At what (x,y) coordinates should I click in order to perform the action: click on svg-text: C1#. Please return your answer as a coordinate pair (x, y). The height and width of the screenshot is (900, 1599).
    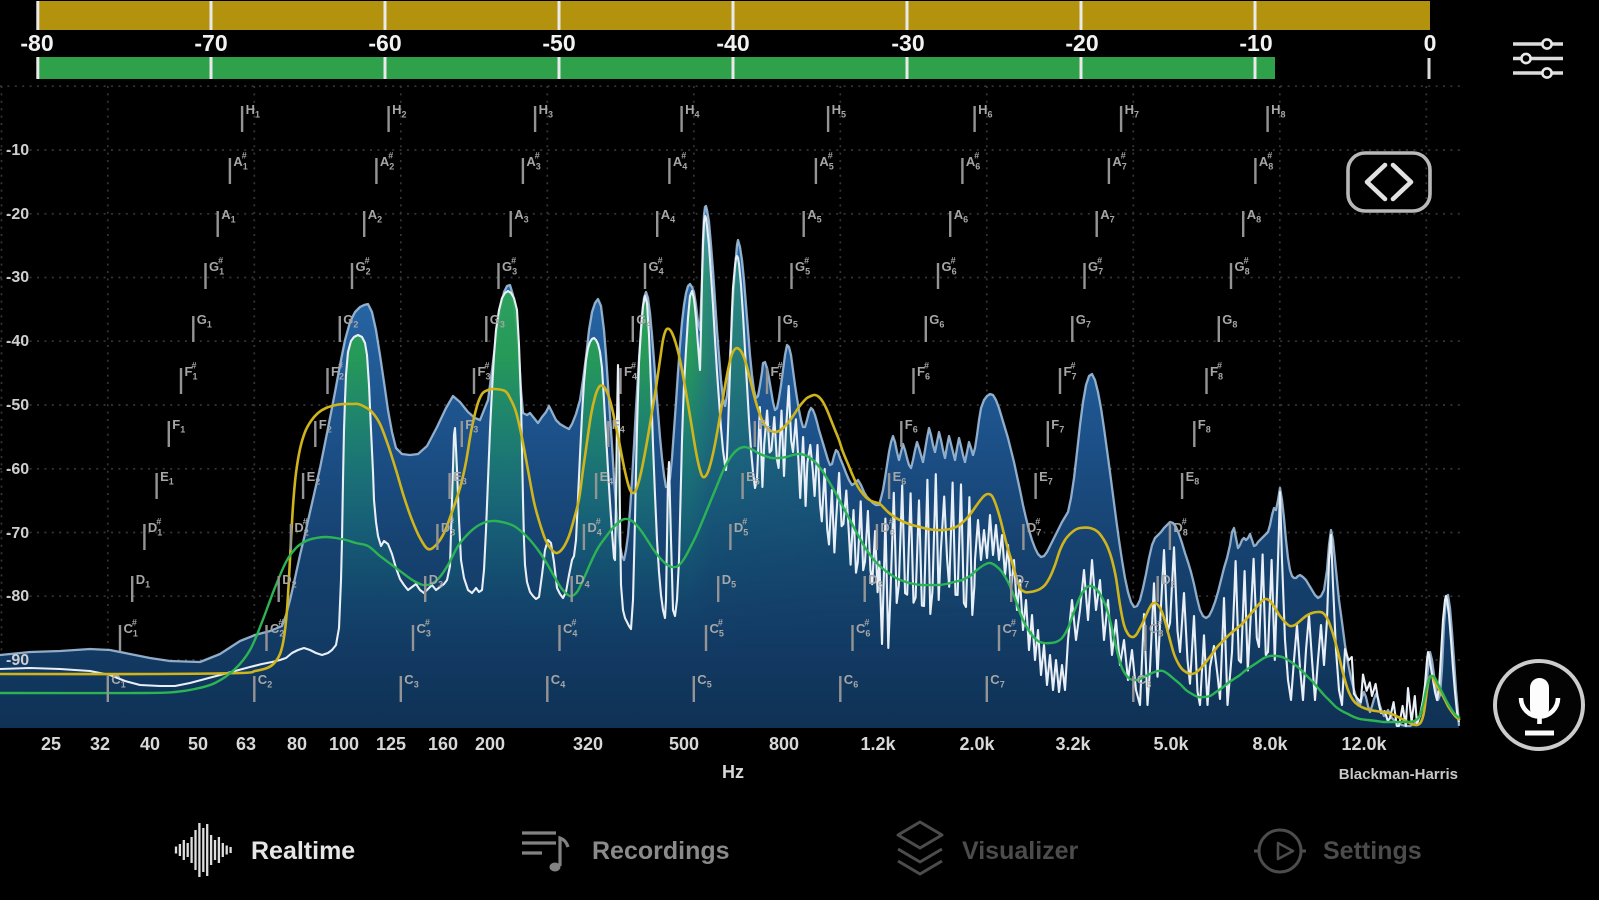
    Looking at the image, I should click on (131, 628).